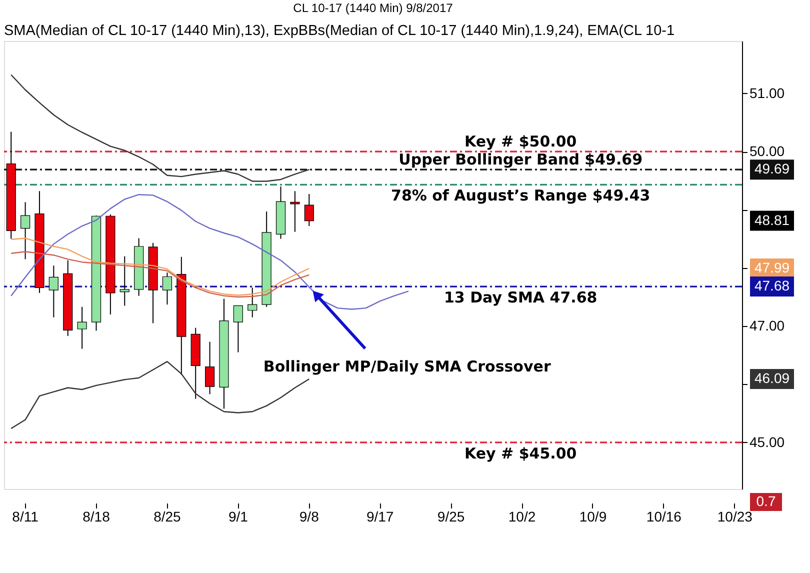 Image resolution: width=810 pixels, height=573 pixels. What do you see at coordinates (407, 367) in the screenshot?
I see `annotation: Bollinger MP/Daily SMA Crossover` at bounding box center [407, 367].